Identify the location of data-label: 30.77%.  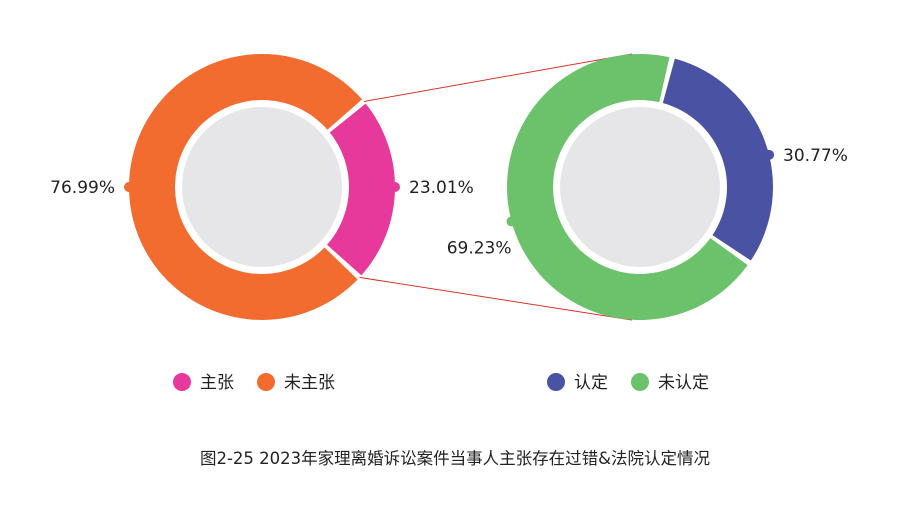
(815, 156).